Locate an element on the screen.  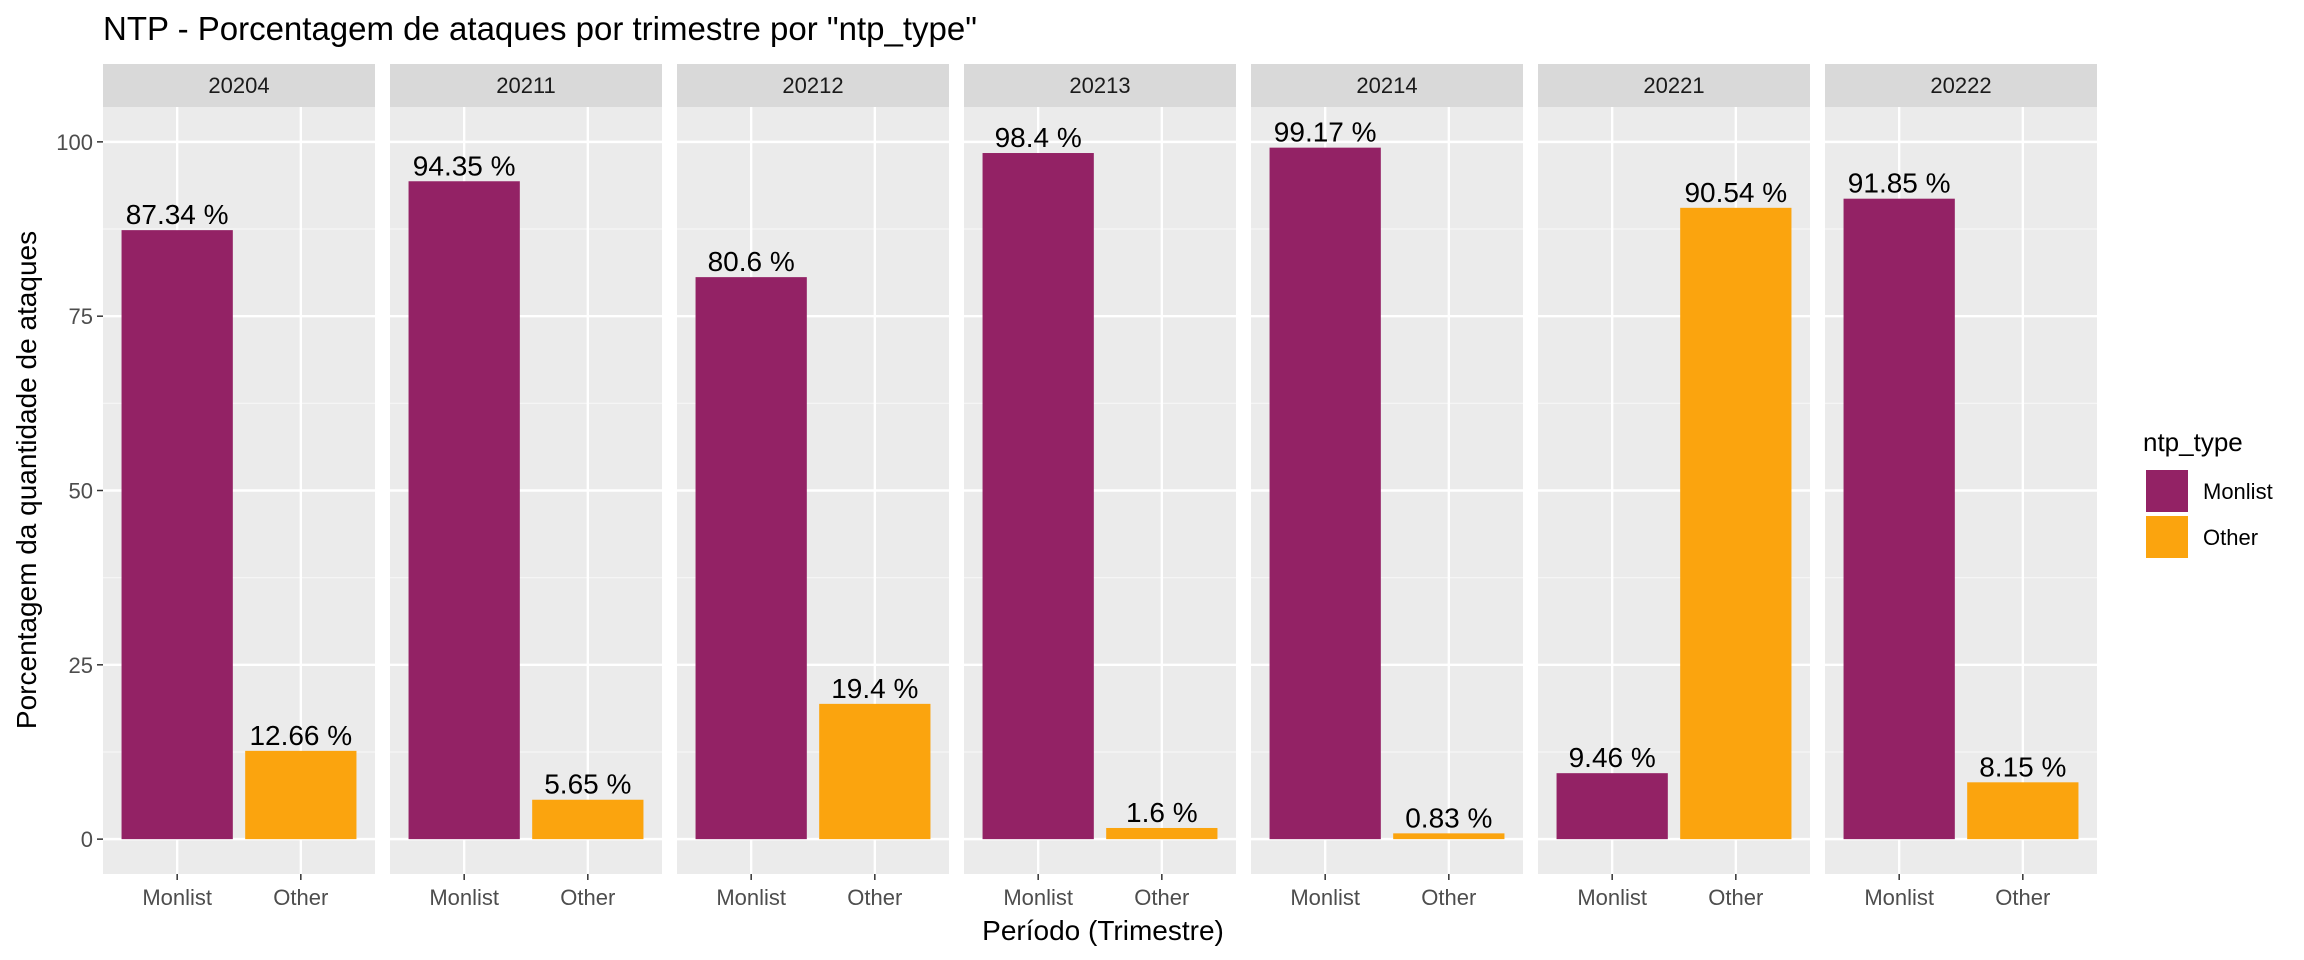
y-tick-label: 50 is located at coordinates (81, 491).